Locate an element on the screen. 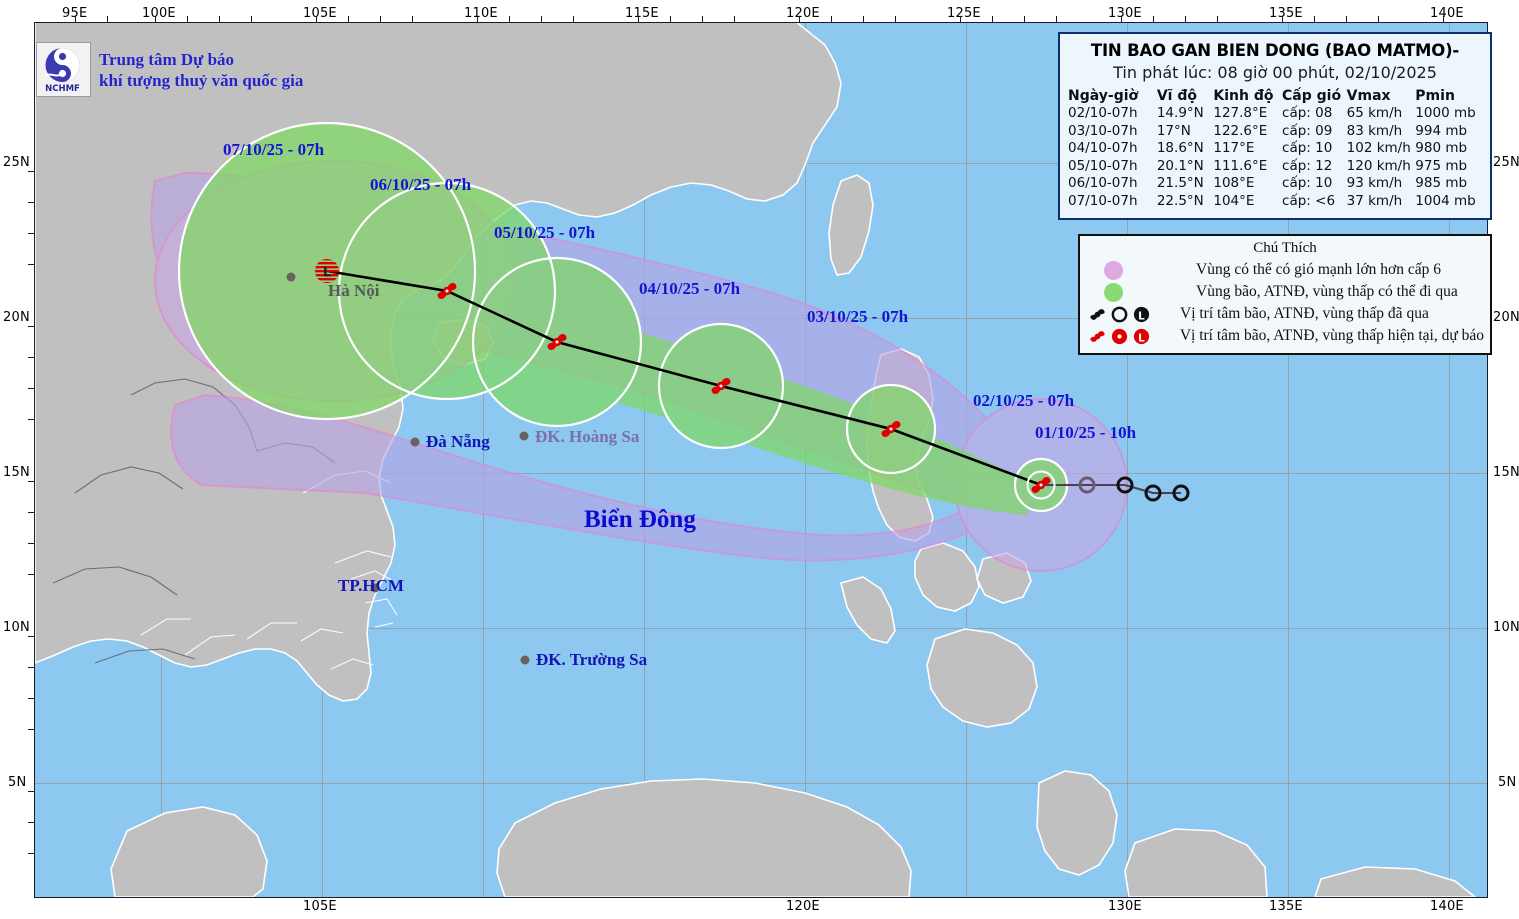  tropical-low-marker: L is located at coordinates (327, 271).